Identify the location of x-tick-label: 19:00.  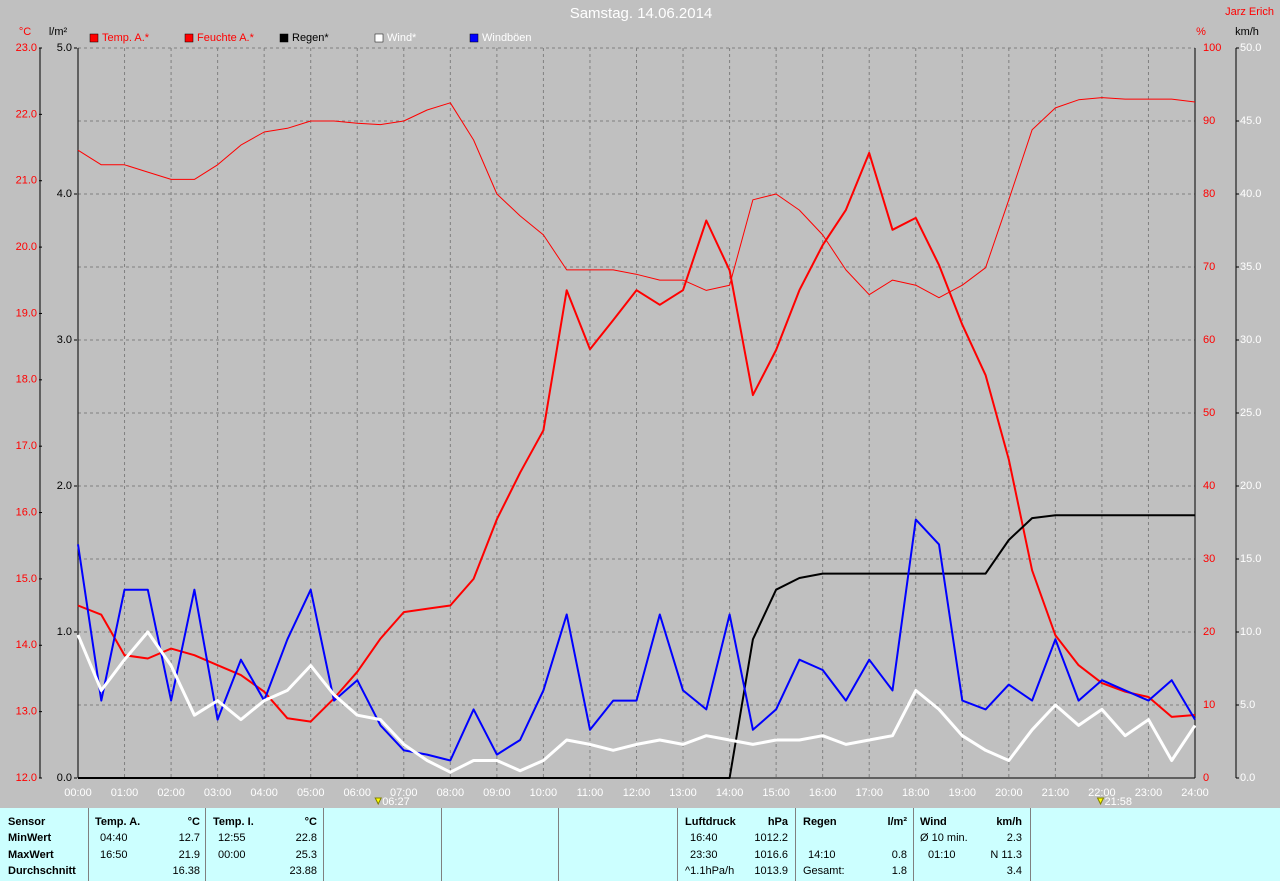
(963, 793).